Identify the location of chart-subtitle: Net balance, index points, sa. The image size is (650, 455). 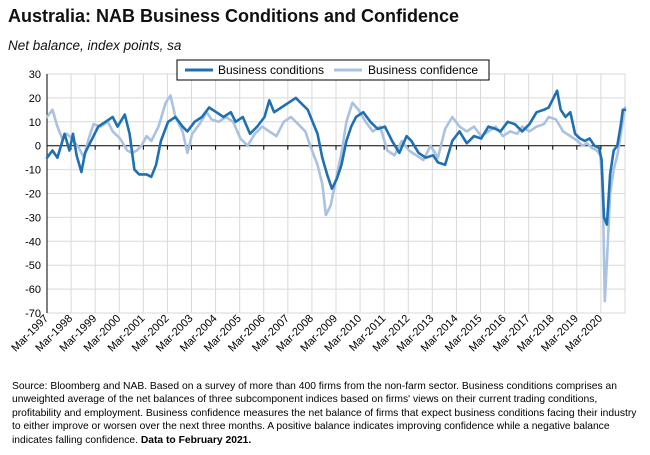
(95, 45).